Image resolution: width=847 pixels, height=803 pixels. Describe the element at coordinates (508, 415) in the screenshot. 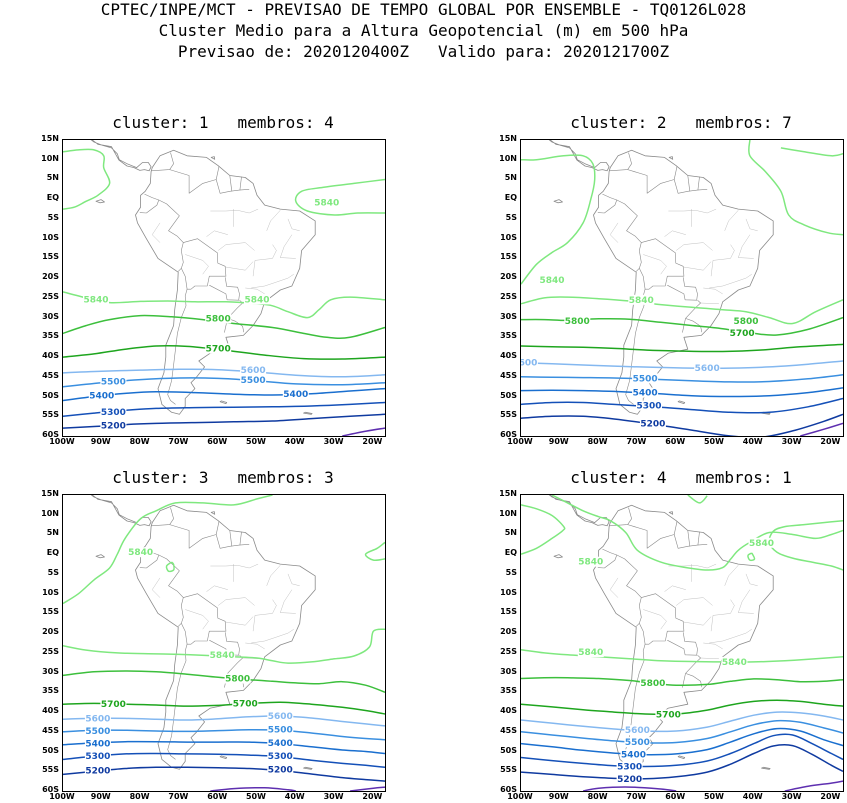

I see `lat-tick-label: 55S` at that location.